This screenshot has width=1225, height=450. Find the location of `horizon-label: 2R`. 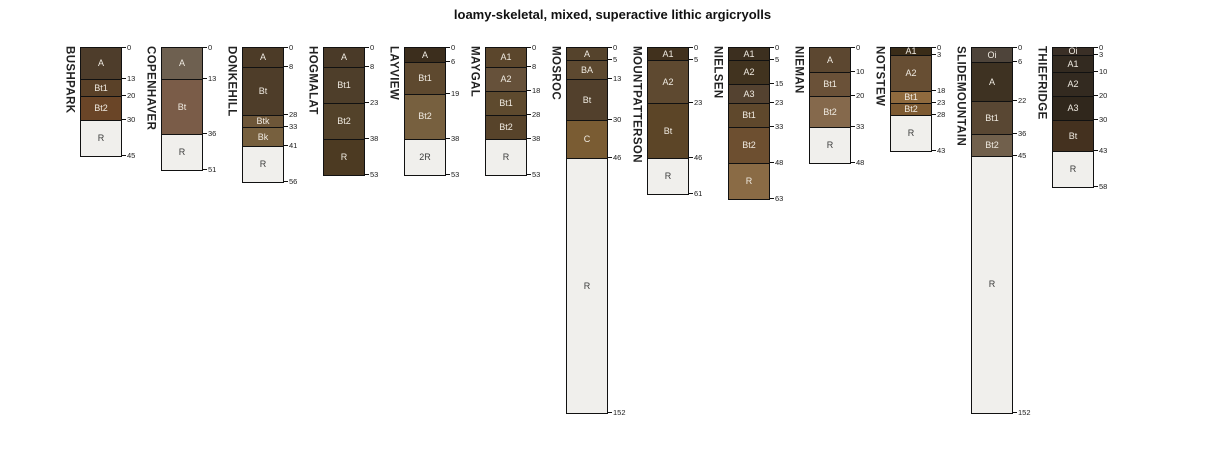

horizon-label: 2R is located at coordinates (425, 157).